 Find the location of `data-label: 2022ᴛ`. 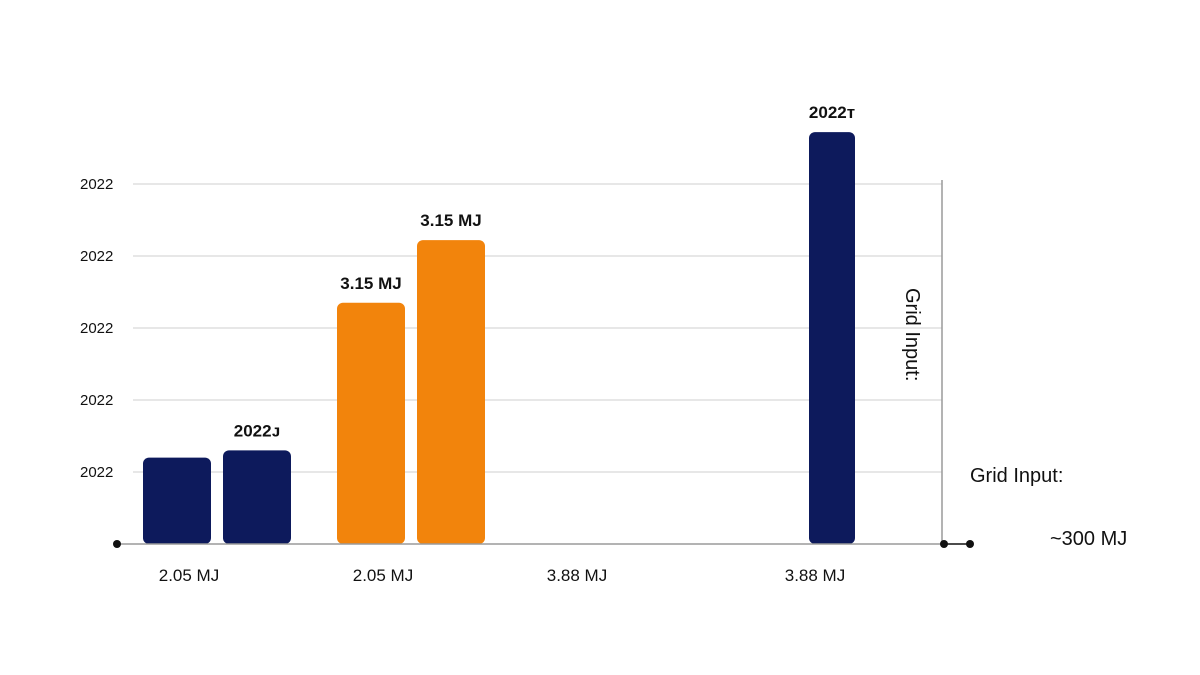

data-label: 2022ᴛ is located at coordinates (832, 112).